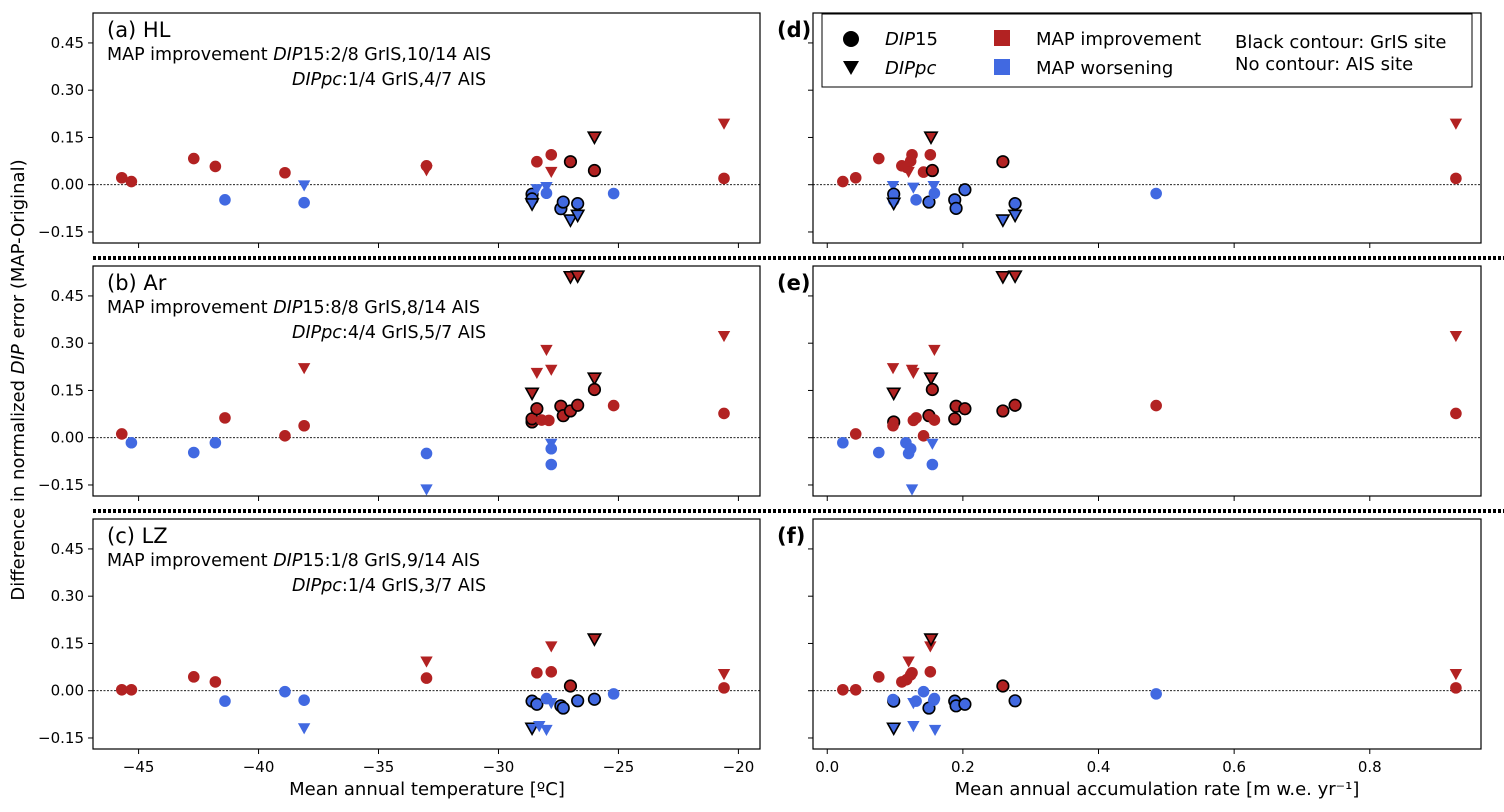  I want to click on x-tick-label: −30, so click(499, 767).